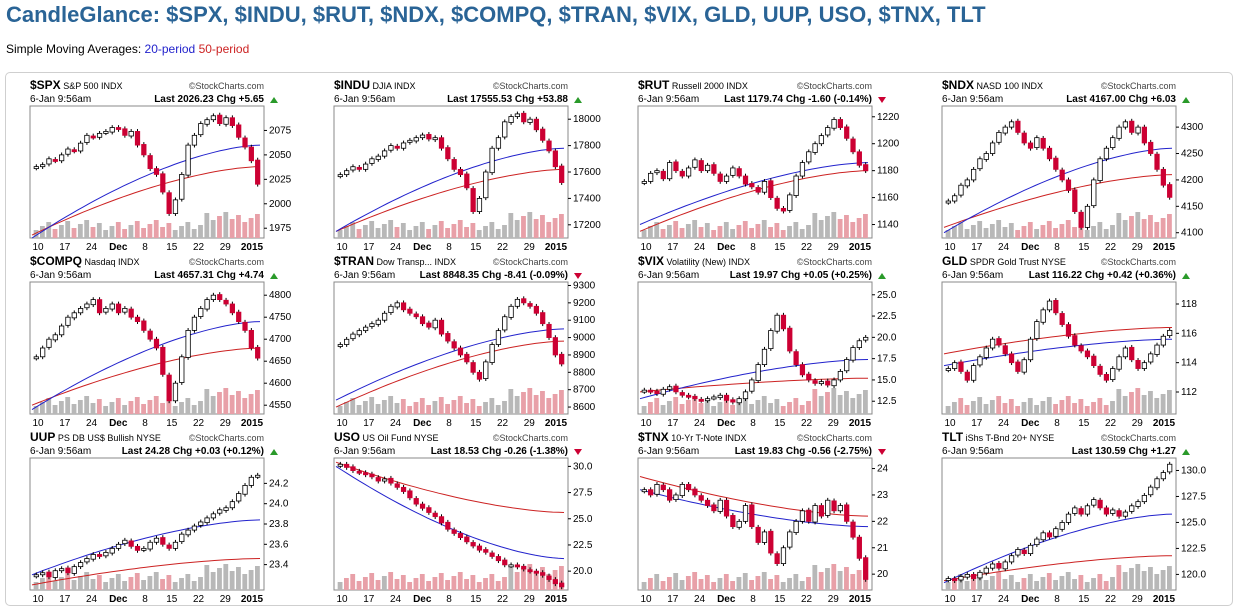 The image size is (1237, 608). What do you see at coordinates (583, 493) in the screenshot?
I see `y-tick-label: 27.5` at bounding box center [583, 493].